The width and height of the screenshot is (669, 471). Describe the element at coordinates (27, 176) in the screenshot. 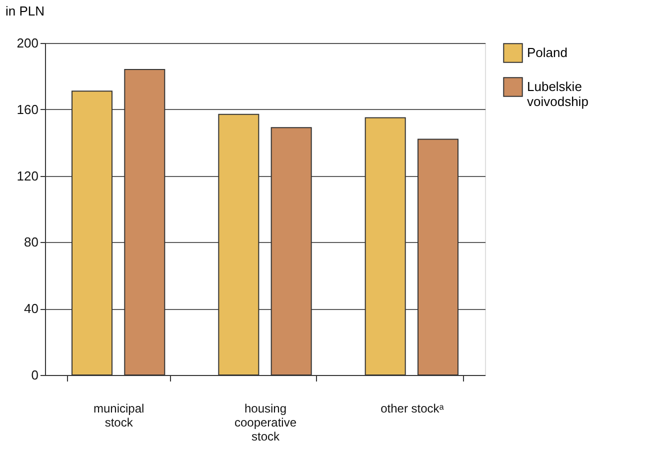

I see `y-tick-label: 120` at that location.